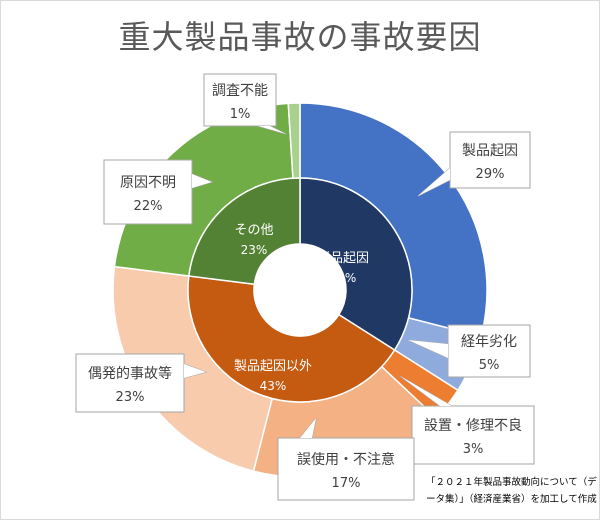 This screenshot has height=520, width=600. Describe the element at coordinates (489, 365) in the screenshot. I see `outer-value-1: 5%` at that location.